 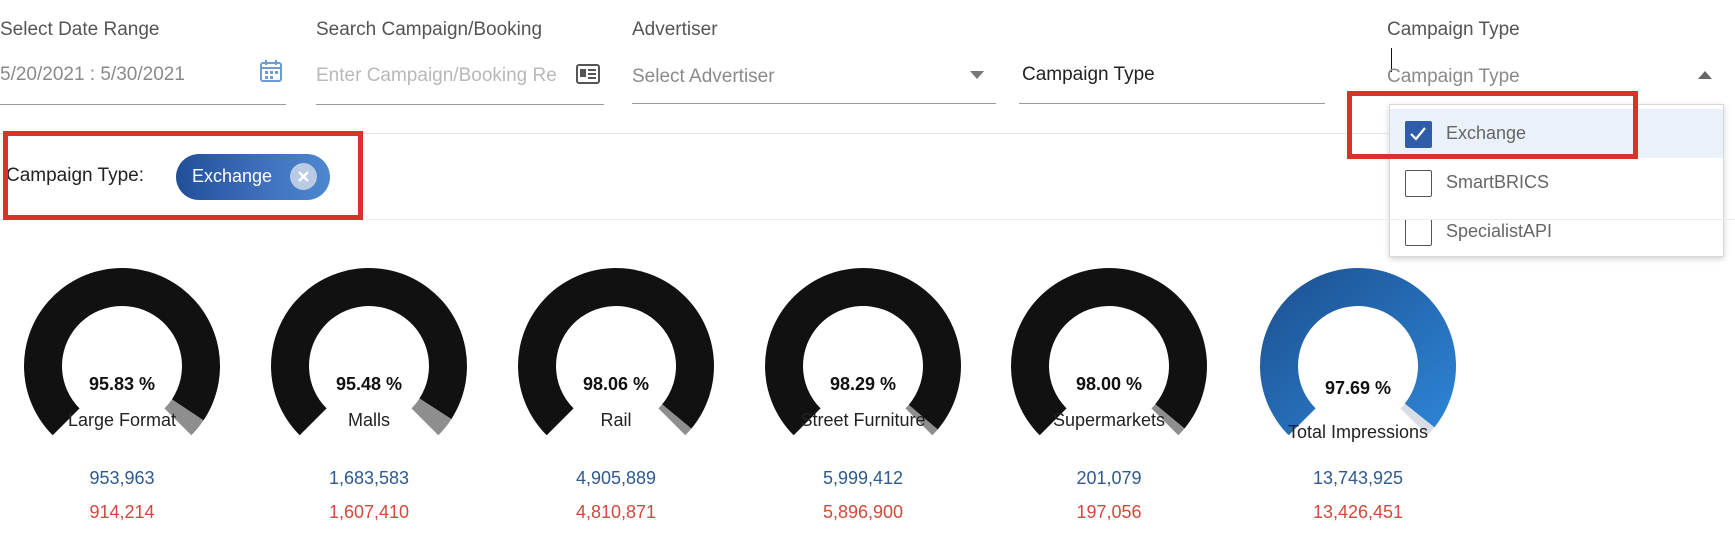 What do you see at coordinates (80, 29) in the screenshot?
I see `date-range-label: Select Date Range` at bounding box center [80, 29].